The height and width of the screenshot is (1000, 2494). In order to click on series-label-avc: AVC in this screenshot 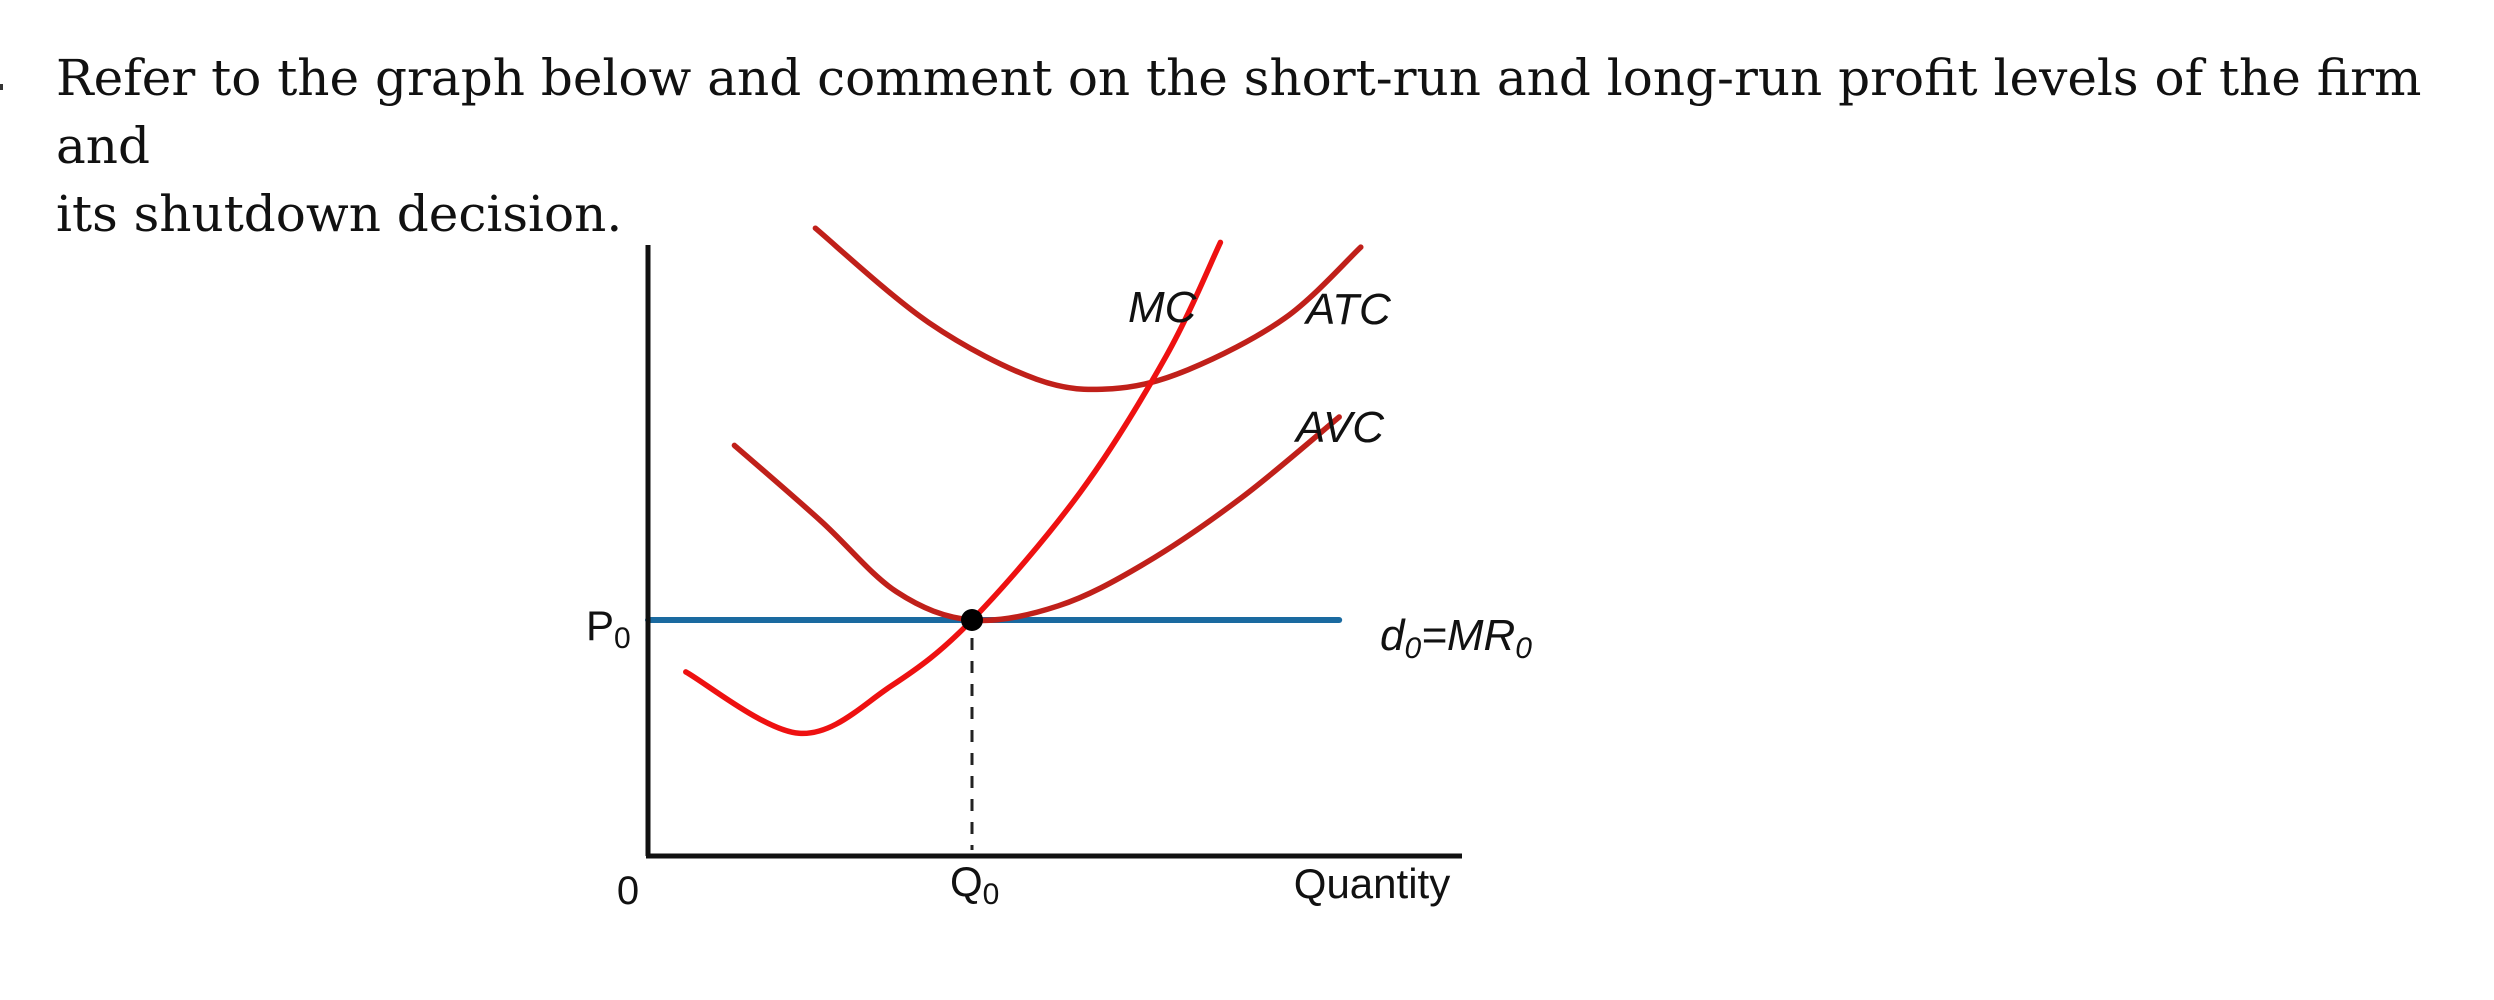, I will do `click(1339, 427)`.